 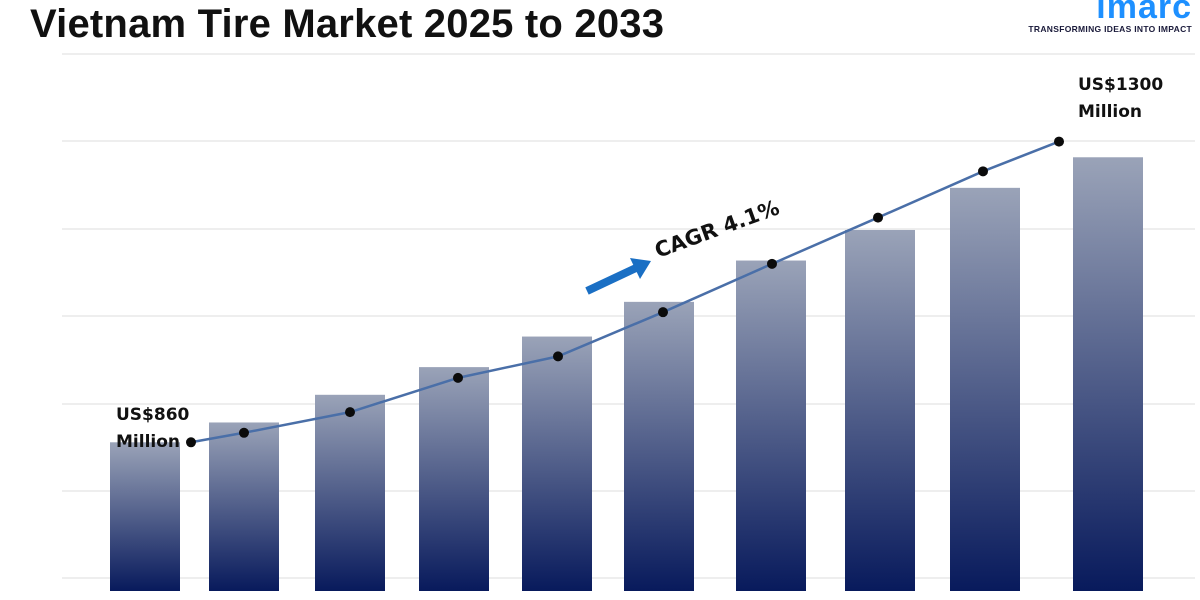 What do you see at coordinates (148, 442) in the screenshot?
I see `start-unit-label: Million` at bounding box center [148, 442].